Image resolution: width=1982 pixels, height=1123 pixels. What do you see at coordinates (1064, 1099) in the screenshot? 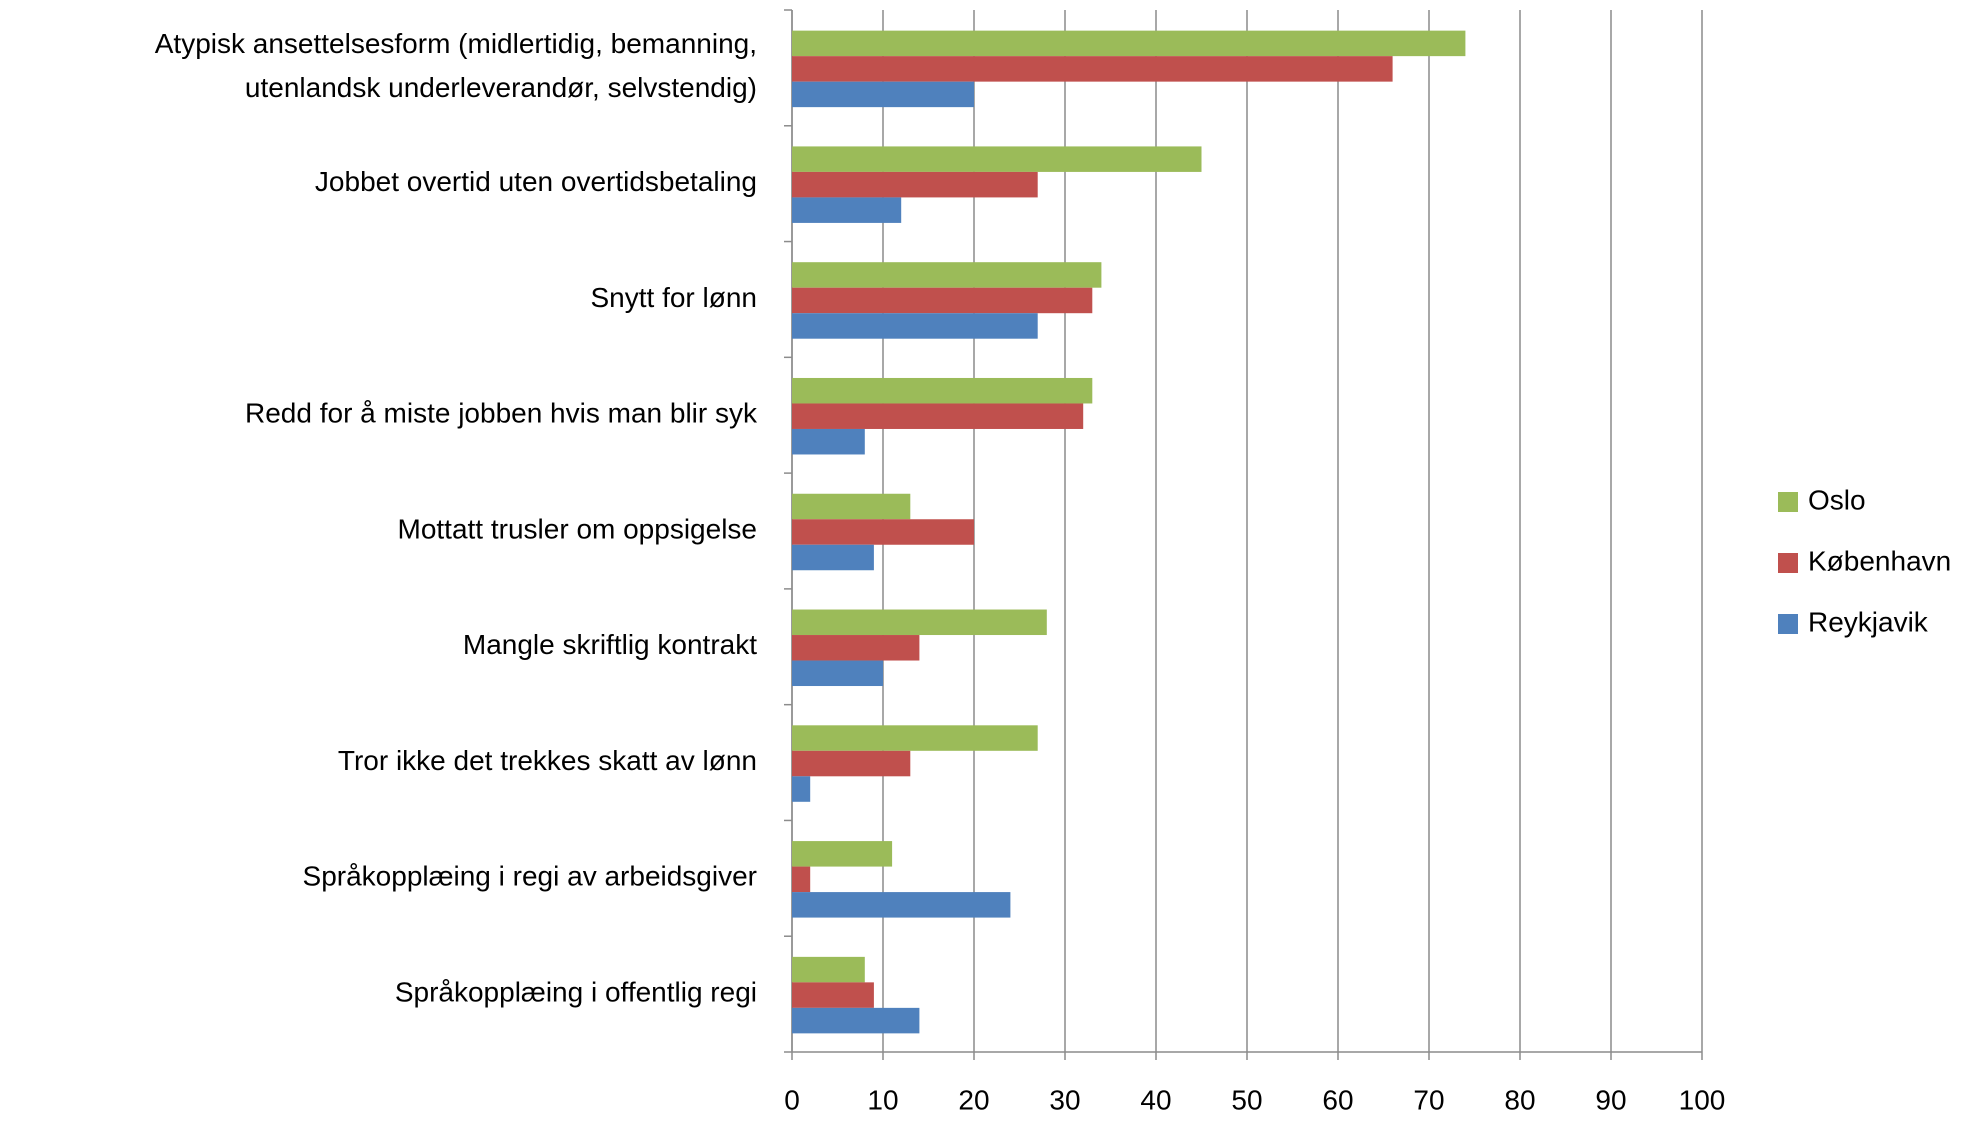
I see `x-tick-label: 30` at bounding box center [1064, 1099].